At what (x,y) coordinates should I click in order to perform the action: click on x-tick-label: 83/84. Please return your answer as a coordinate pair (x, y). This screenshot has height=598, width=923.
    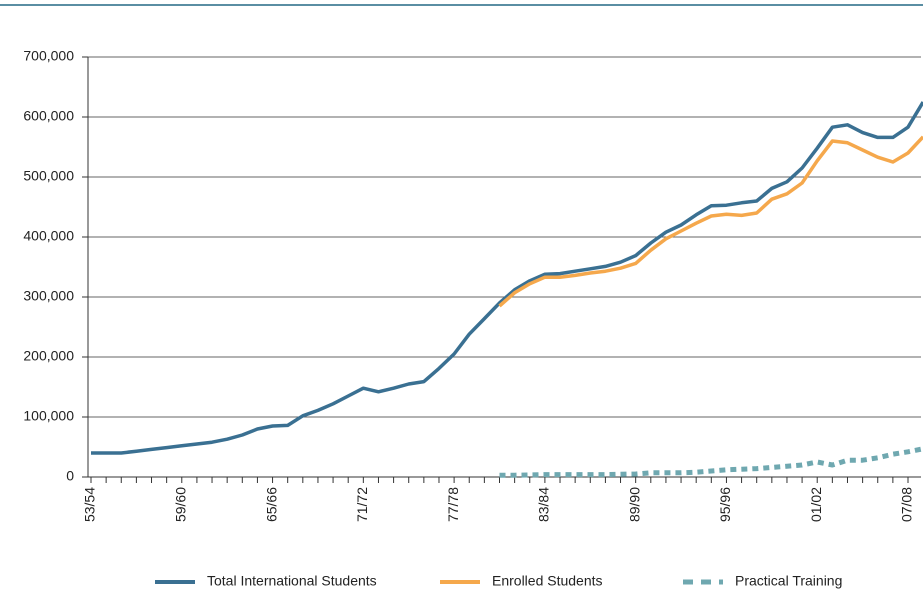
    Looking at the image, I should click on (544, 504).